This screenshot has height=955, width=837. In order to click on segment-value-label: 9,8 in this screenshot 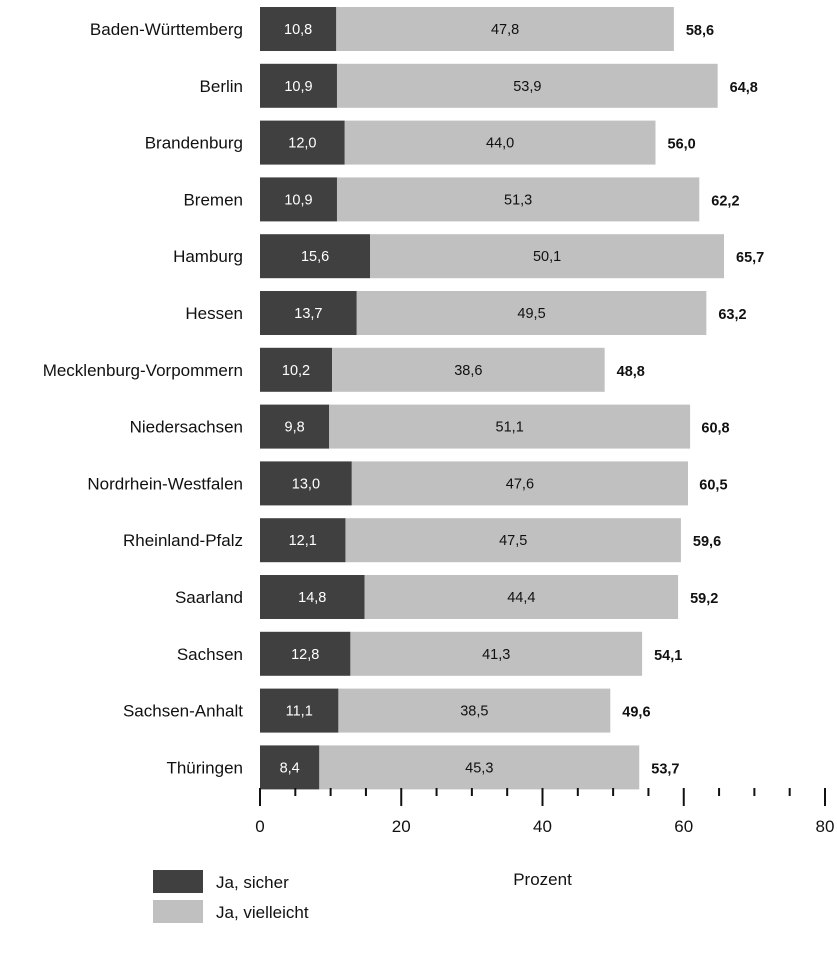, I will do `click(295, 428)`.